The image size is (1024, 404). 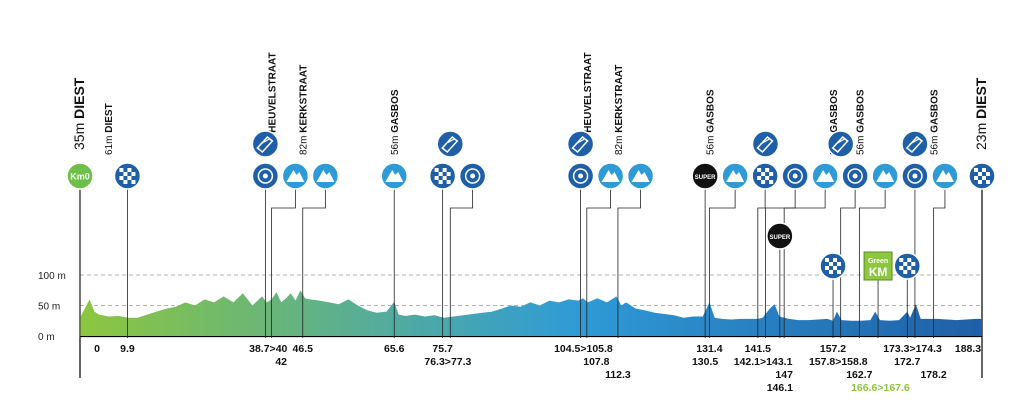 What do you see at coordinates (710, 111) in the screenshot?
I see `climb-name: GASBOS` at bounding box center [710, 111].